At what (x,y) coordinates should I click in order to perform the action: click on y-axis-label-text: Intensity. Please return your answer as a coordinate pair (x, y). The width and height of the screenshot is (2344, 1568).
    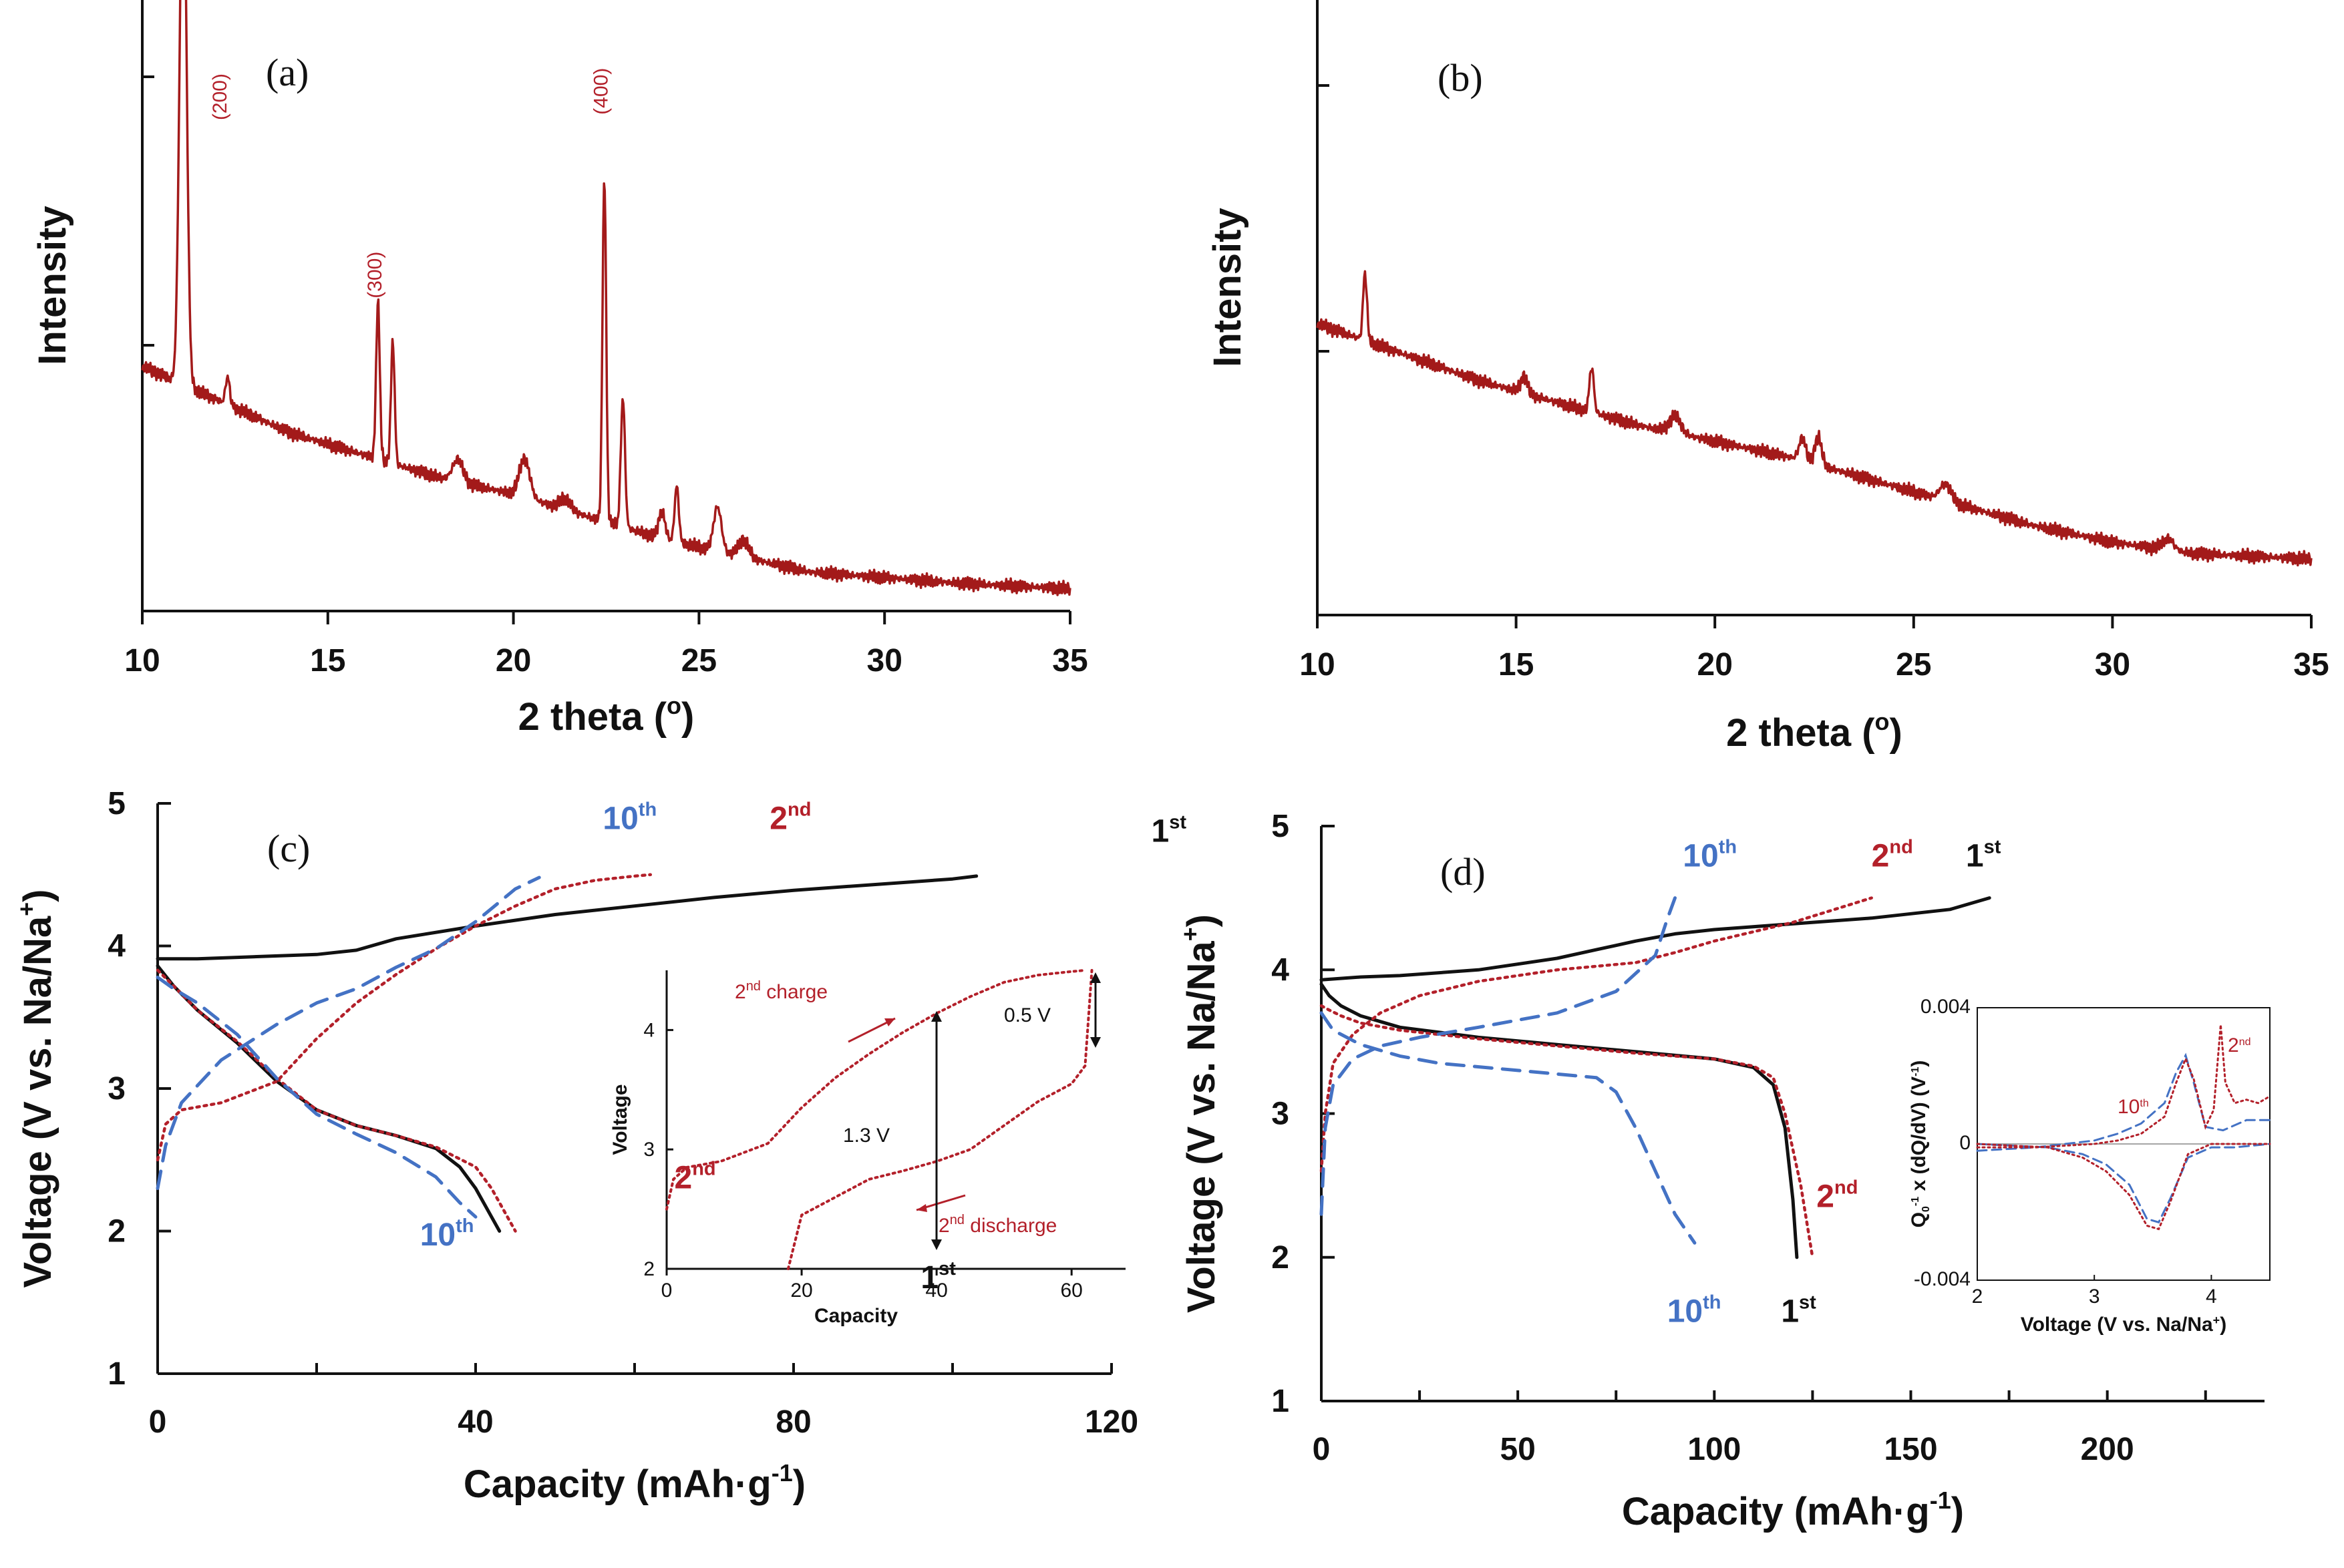
    Looking at the image, I should click on (52, 285).